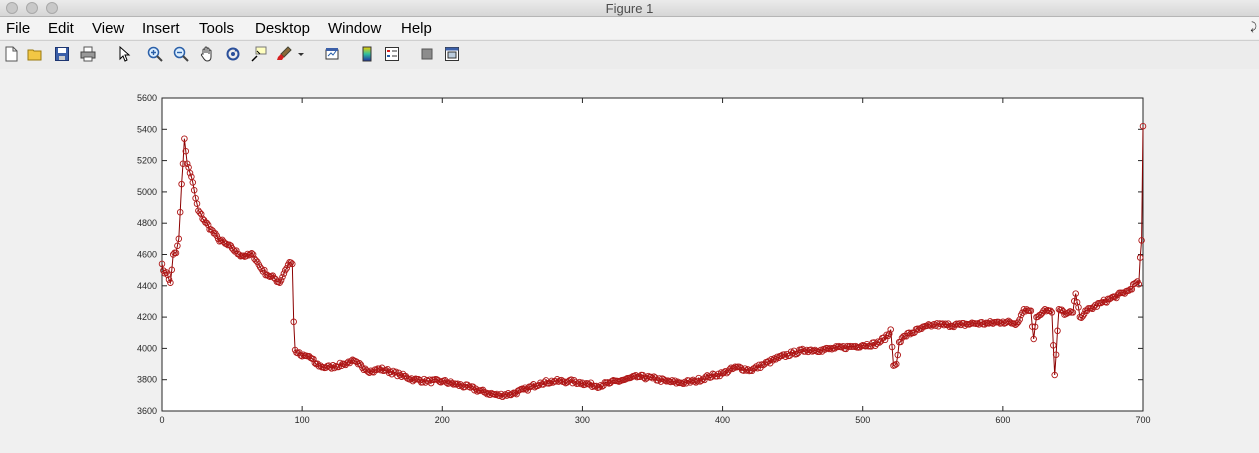  Describe the element at coordinates (61, 28) in the screenshot. I see `menu-edit: Edit` at that location.